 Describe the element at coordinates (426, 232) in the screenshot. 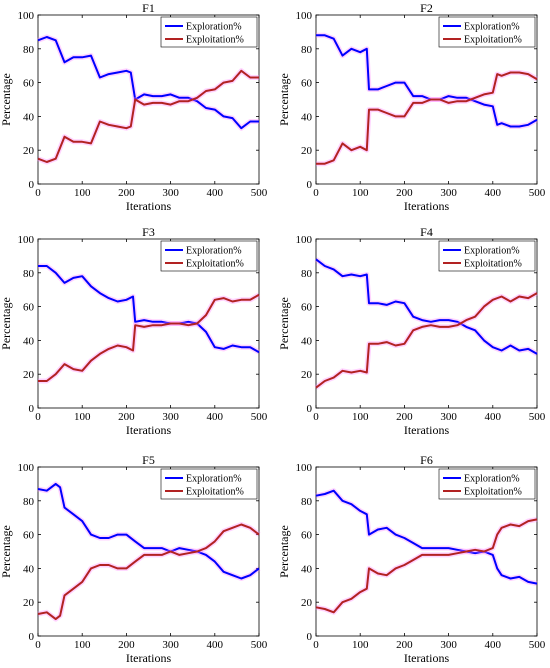

I see `chart-title: F4` at that location.